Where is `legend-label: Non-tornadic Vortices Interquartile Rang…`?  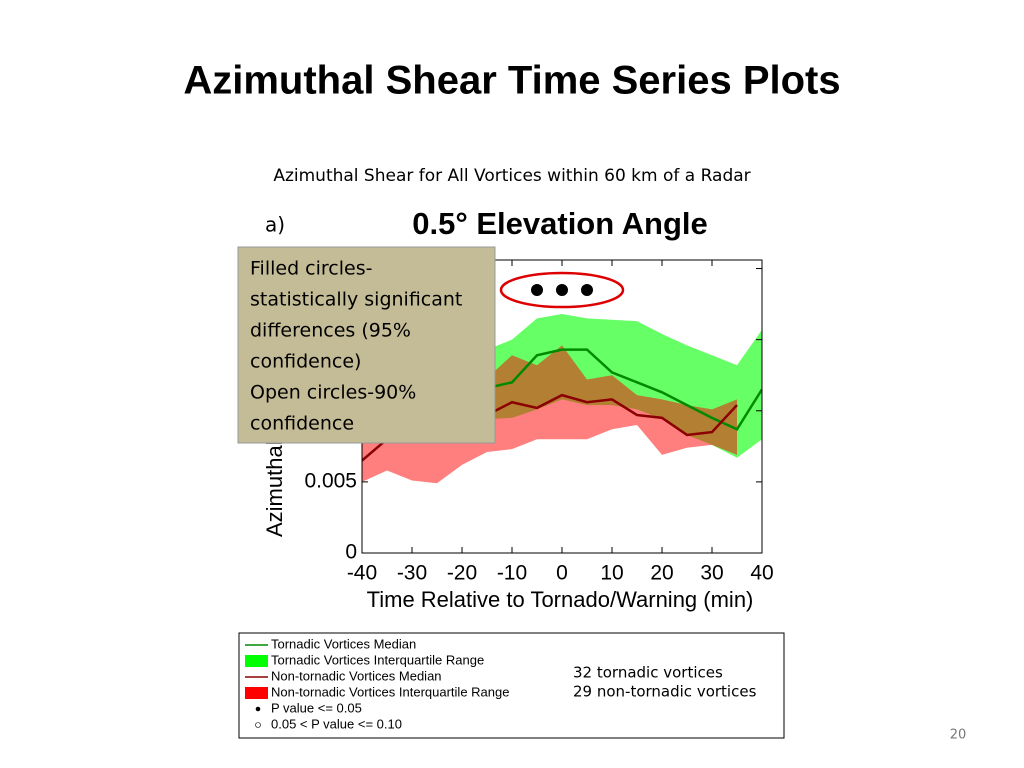 legend-label: Non-tornadic Vortices Interquartile Rang… is located at coordinates (390, 691).